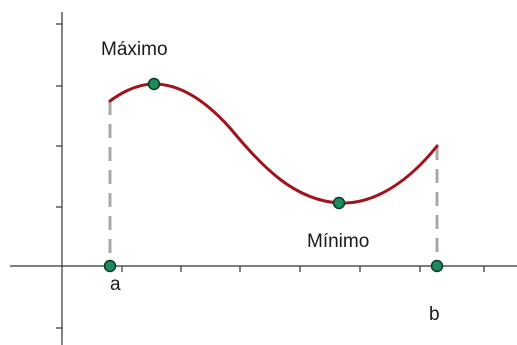  What do you see at coordinates (434, 314) in the screenshot?
I see `point-b-label: b` at bounding box center [434, 314].